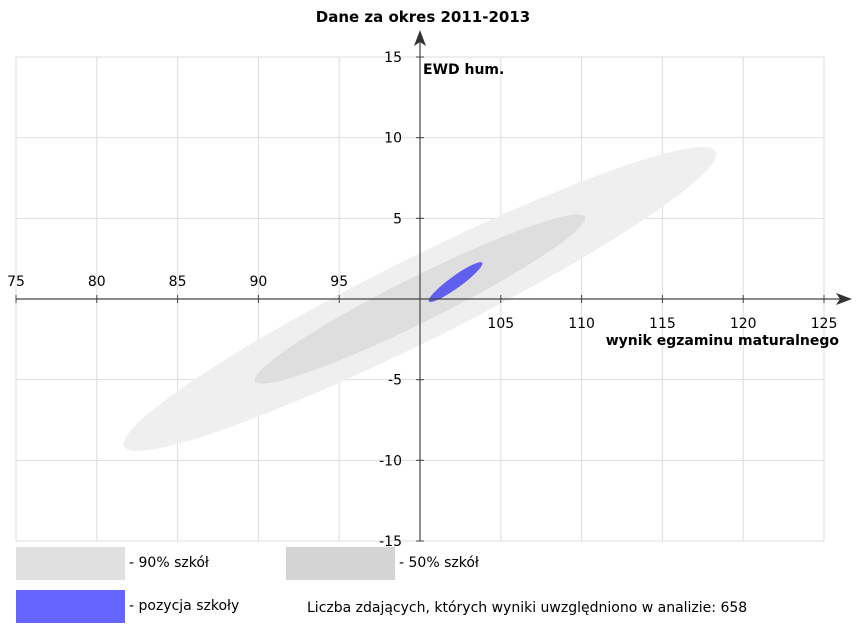 This screenshot has height=626, width=860. I want to click on x-axis-label: wynik egzaminu maturalnego, so click(723, 341).